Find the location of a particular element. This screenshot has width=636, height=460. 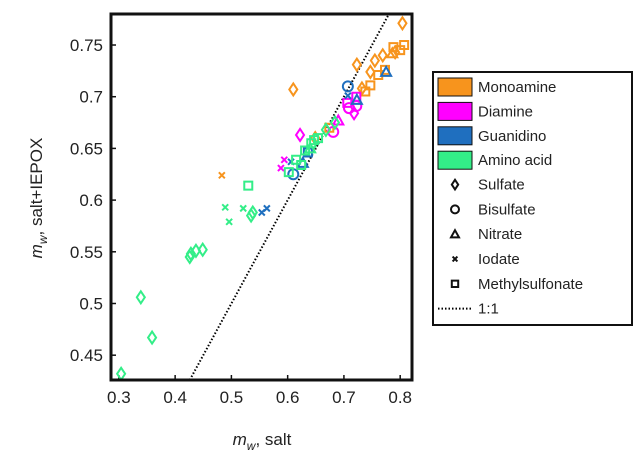

y-tick-label: 0.55 is located at coordinates (86, 252).